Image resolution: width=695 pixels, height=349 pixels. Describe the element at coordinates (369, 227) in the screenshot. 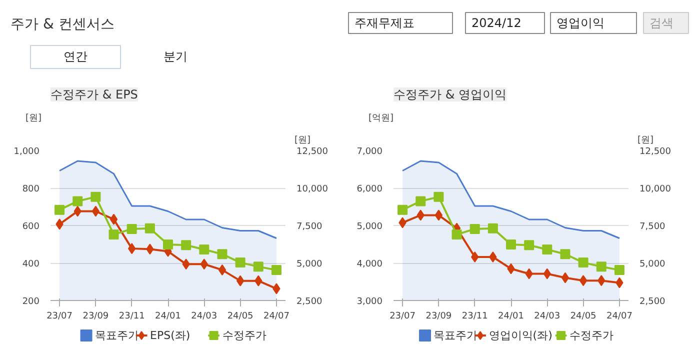

I see `y-tick-label: 5,000` at that location.